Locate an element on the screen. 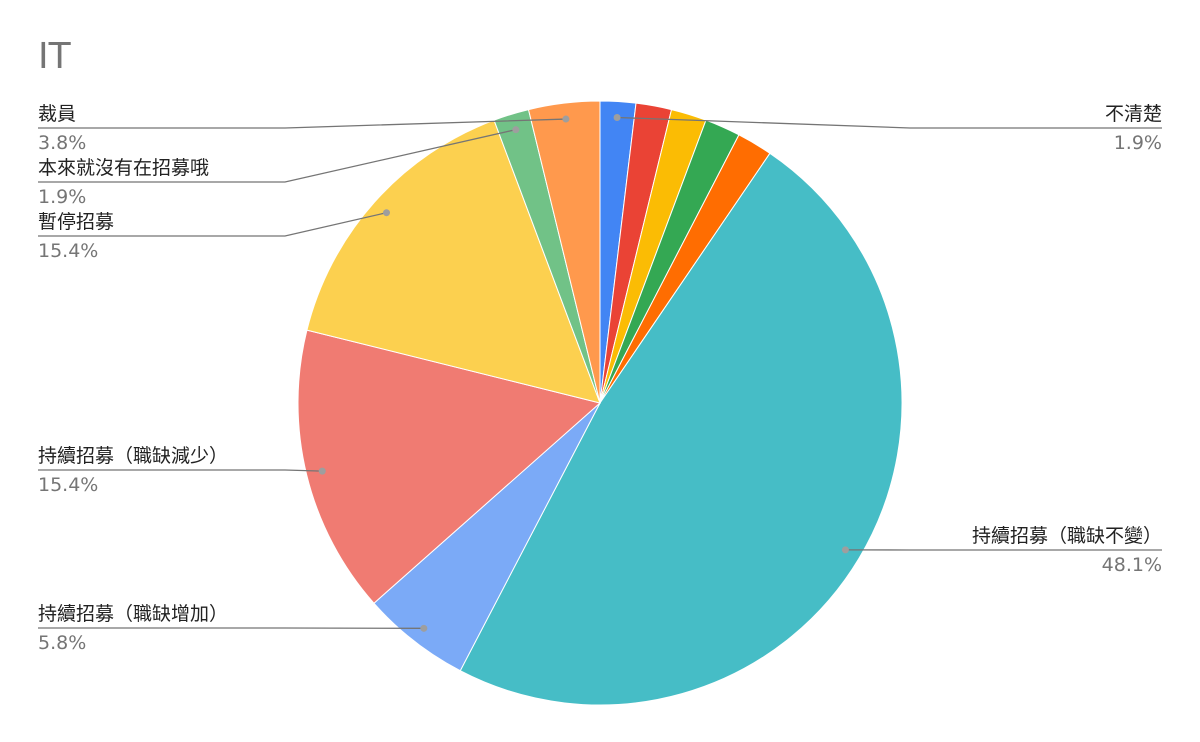  slice-label: 持續招募（職缺不變） is located at coordinates (1067, 536).